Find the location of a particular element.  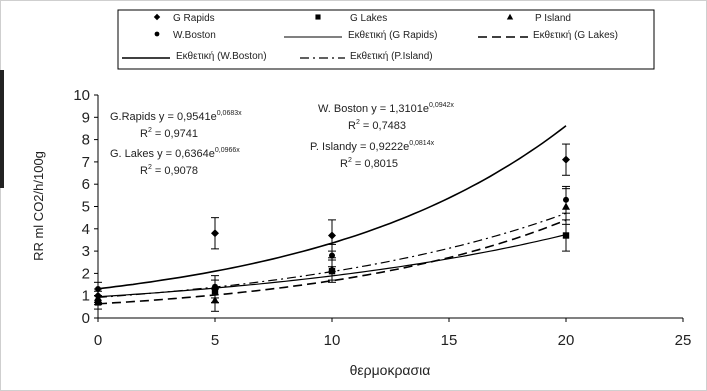

trendline is located at coordinates (332, 262).